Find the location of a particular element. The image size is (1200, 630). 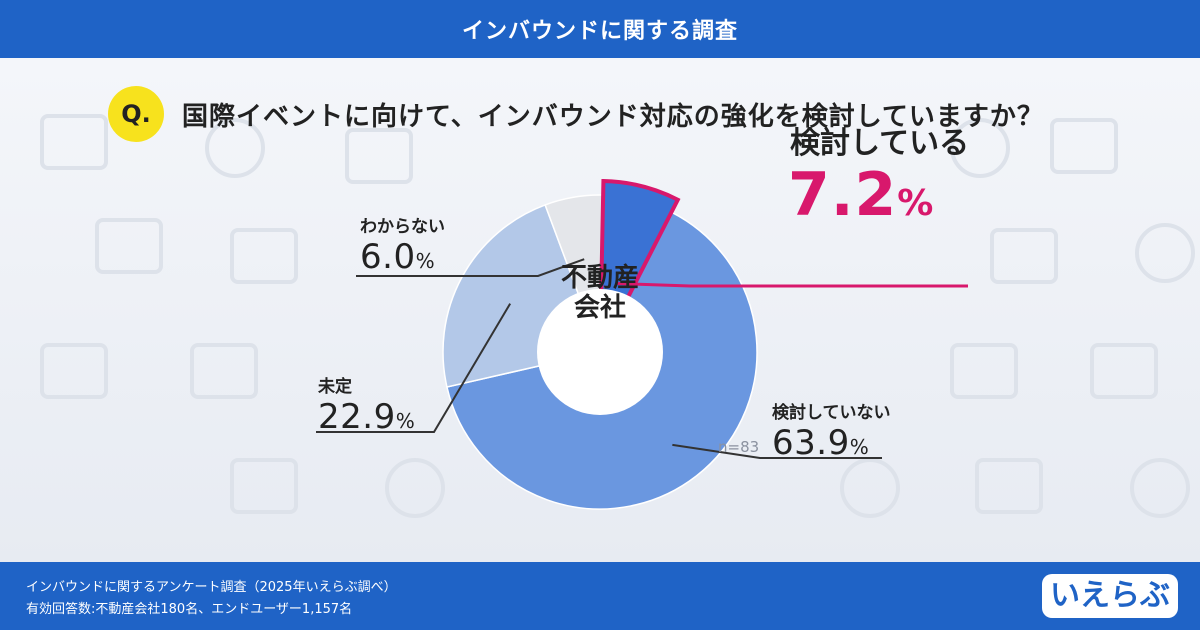

bg-video-icon is located at coordinates (224, 371).